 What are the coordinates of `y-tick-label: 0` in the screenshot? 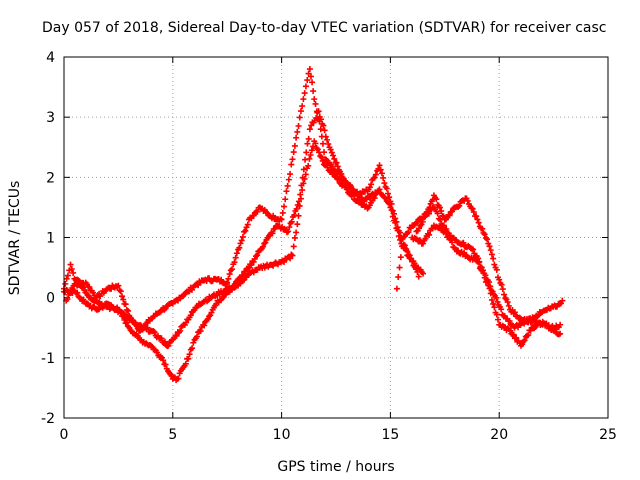 It's located at (50, 299).